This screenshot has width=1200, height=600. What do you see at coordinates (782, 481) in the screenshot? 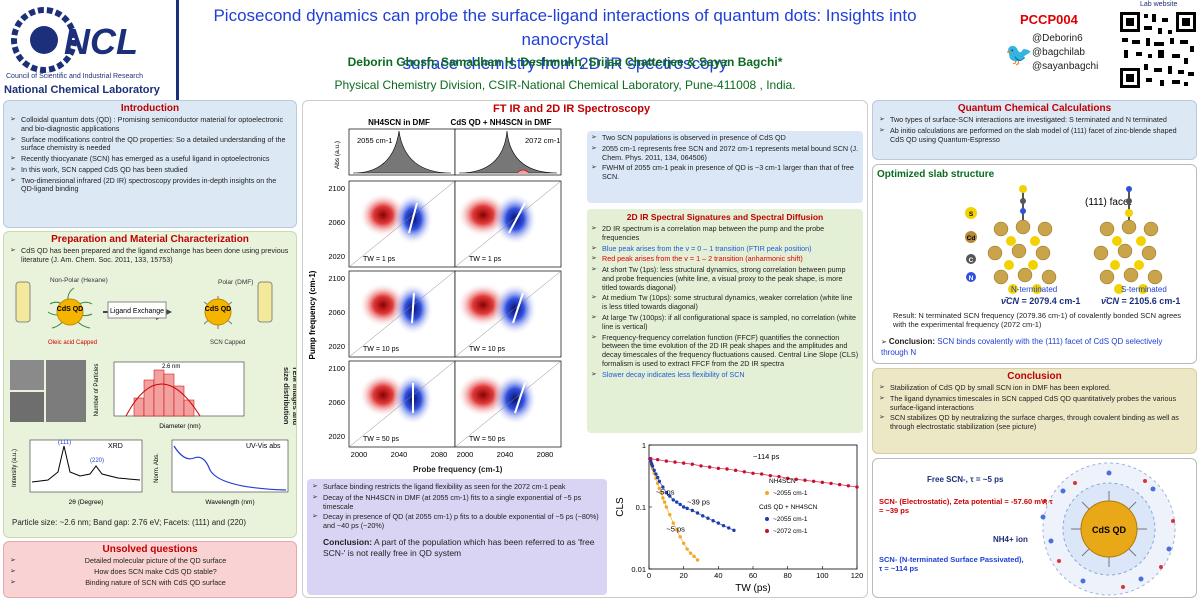
I see `legend-group-title: NH4SCN` at bounding box center [782, 481].